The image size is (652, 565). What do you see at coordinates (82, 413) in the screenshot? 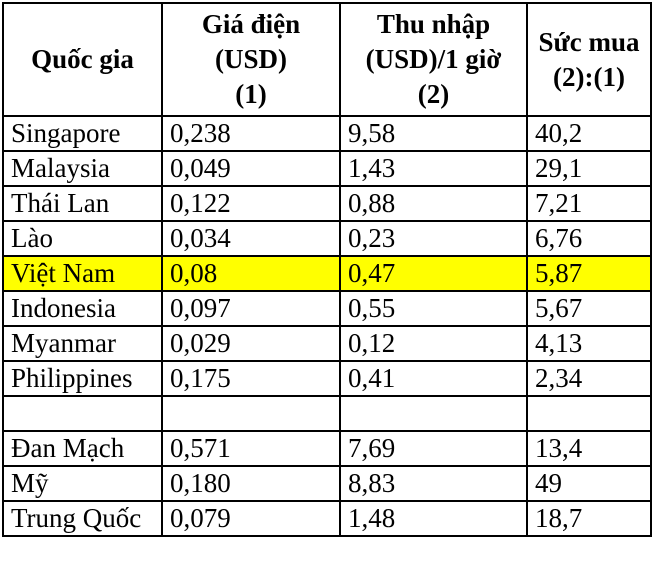
I see `country-cell` at bounding box center [82, 413].